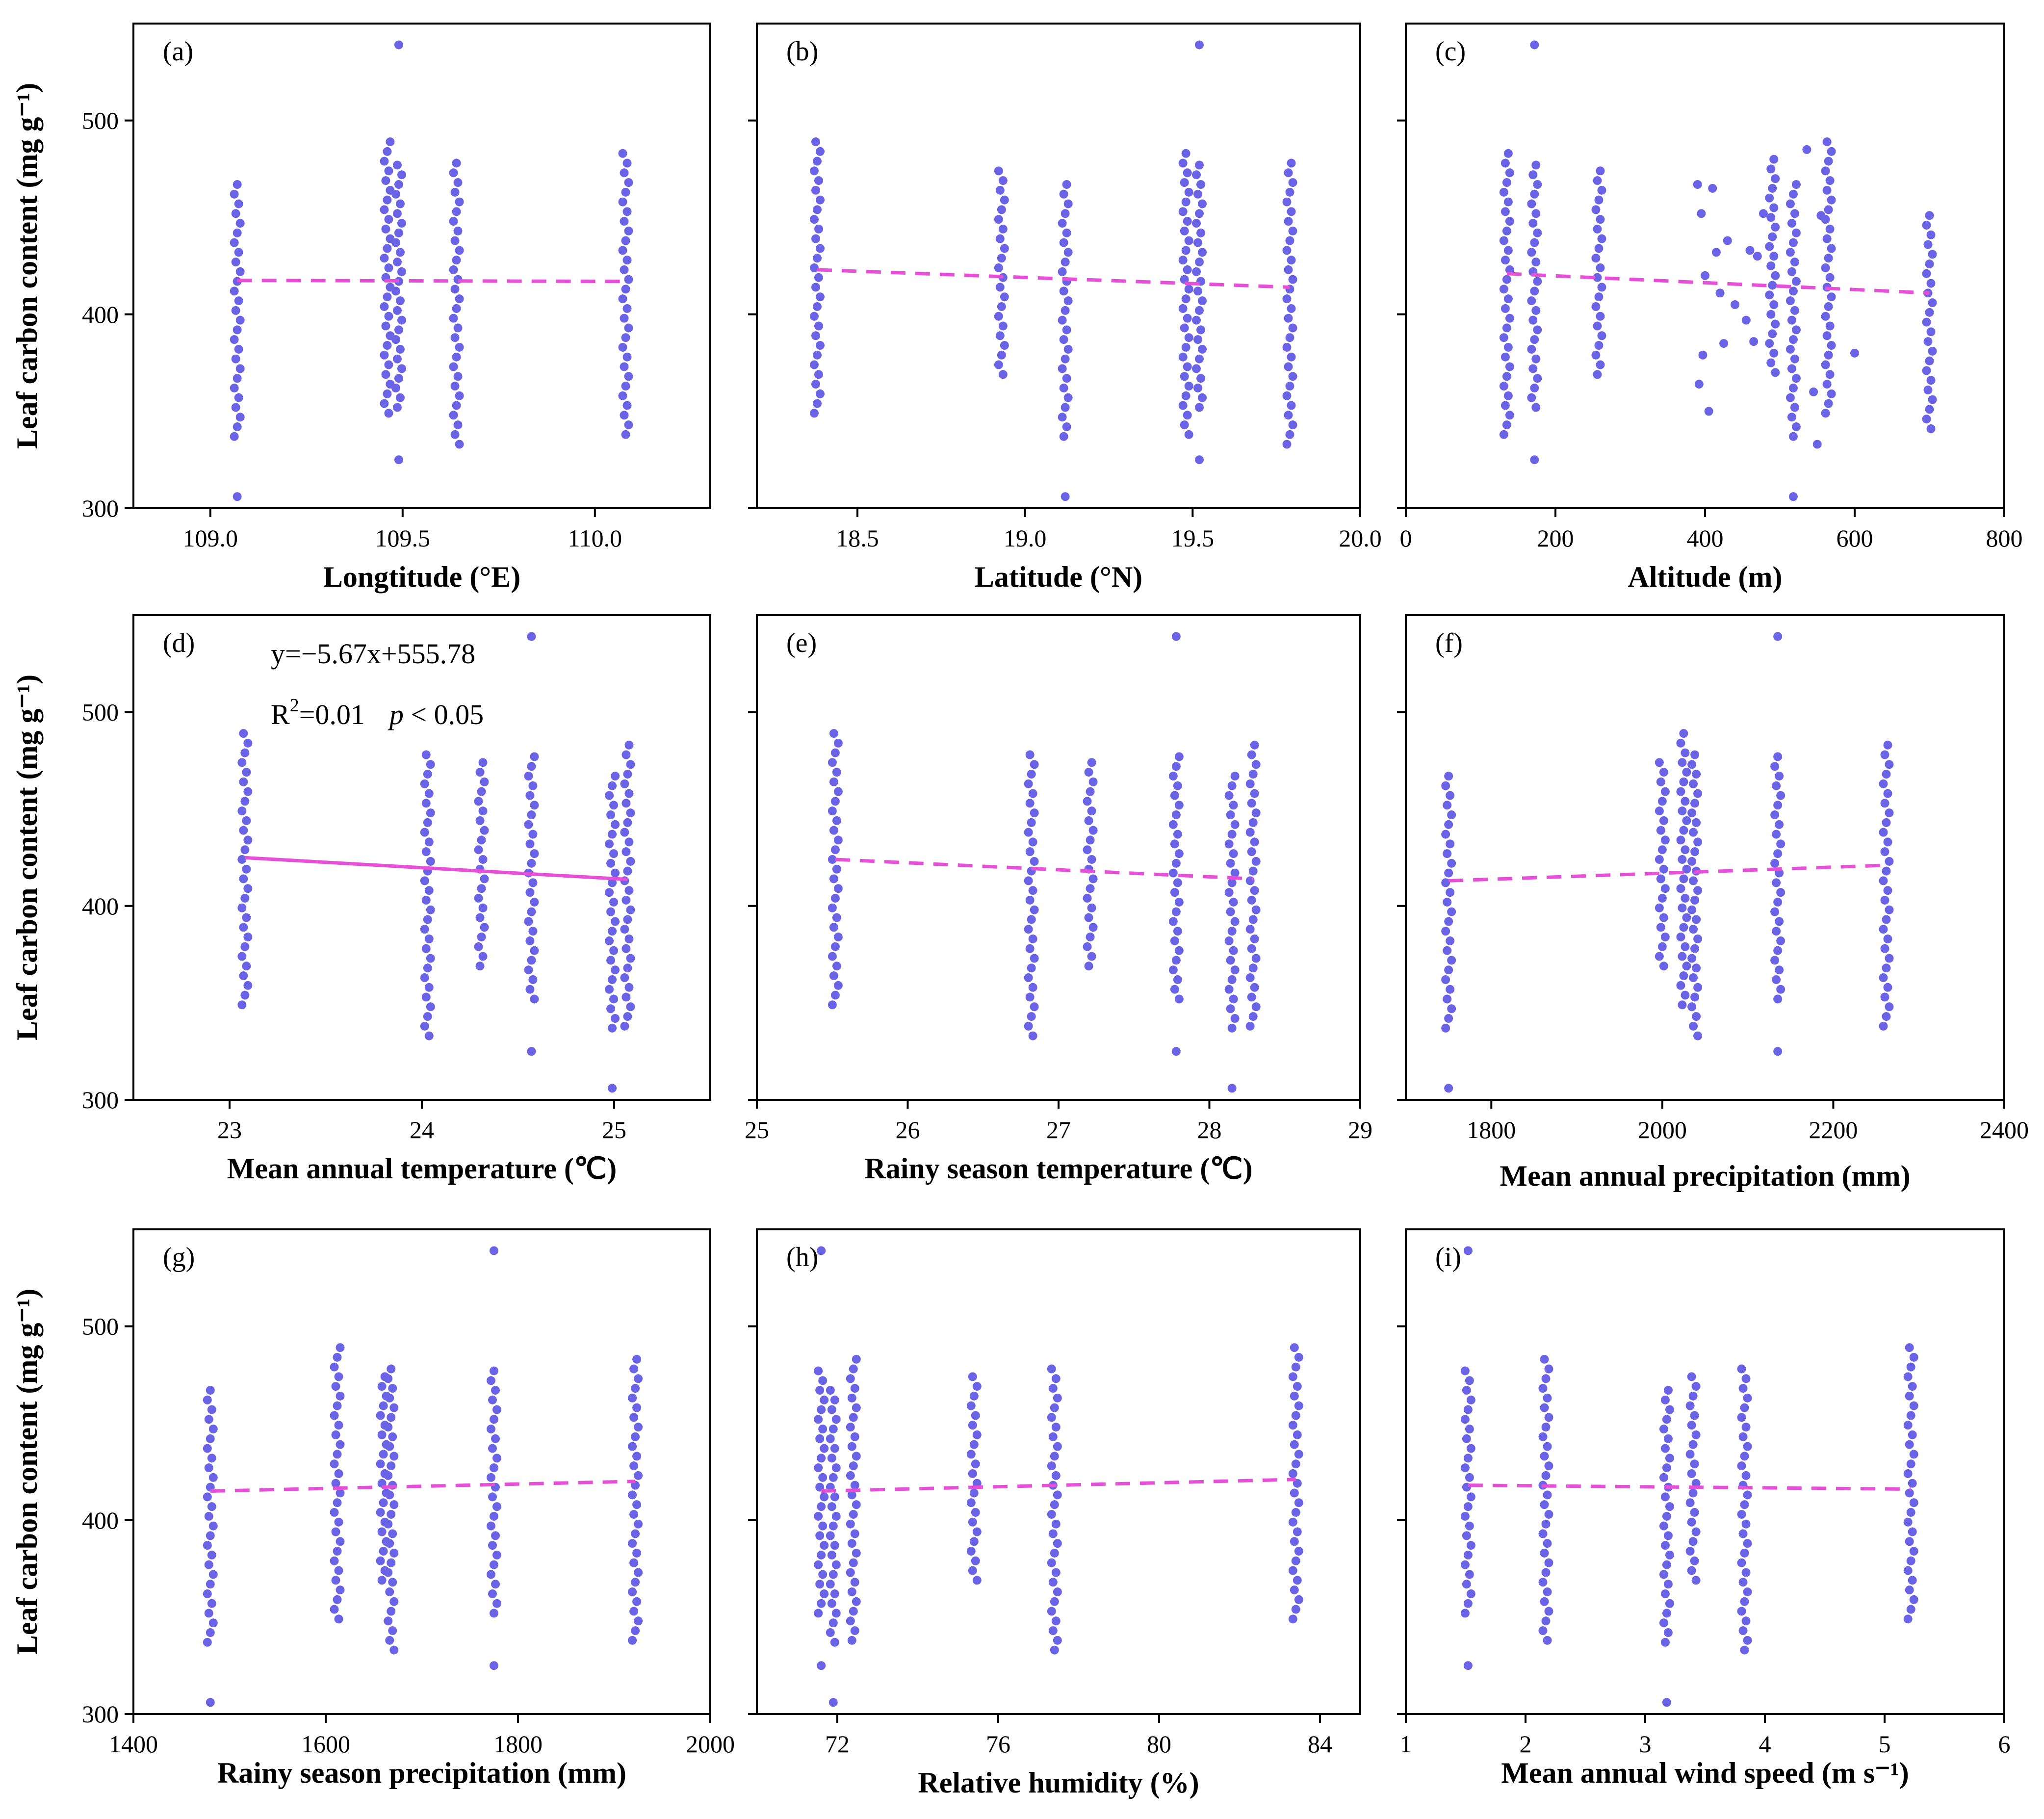  I want to click on panel-label: (e), so click(801, 643).